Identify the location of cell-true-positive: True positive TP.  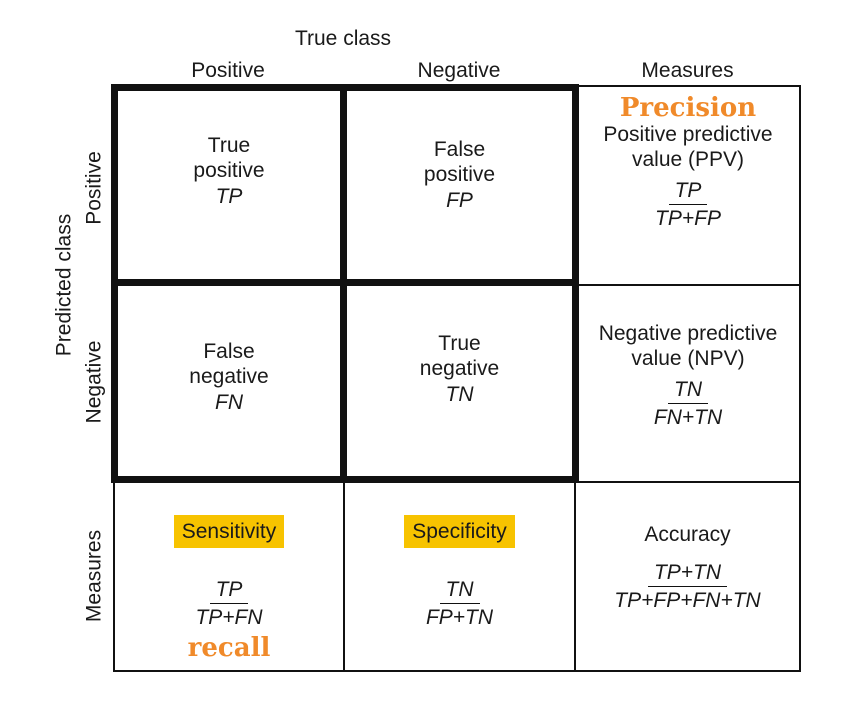
(229, 185).